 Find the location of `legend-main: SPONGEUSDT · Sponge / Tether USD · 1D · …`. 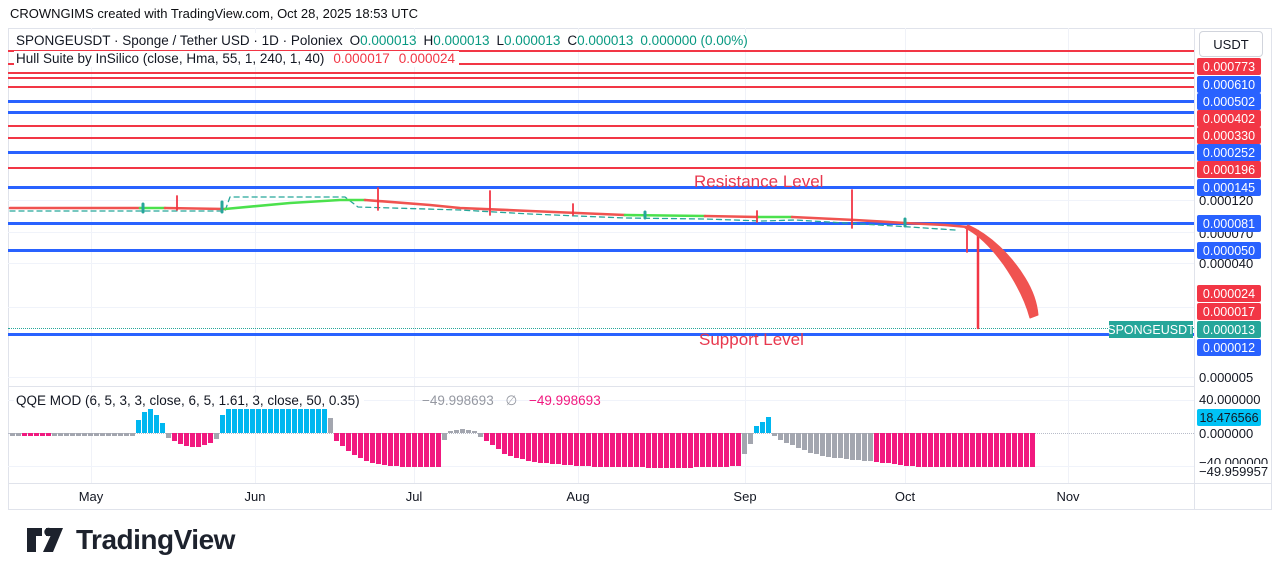

legend-main: SPONGEUSDT · Sponge / Tether USD · 1D · … is located at coordinates (383, 41).